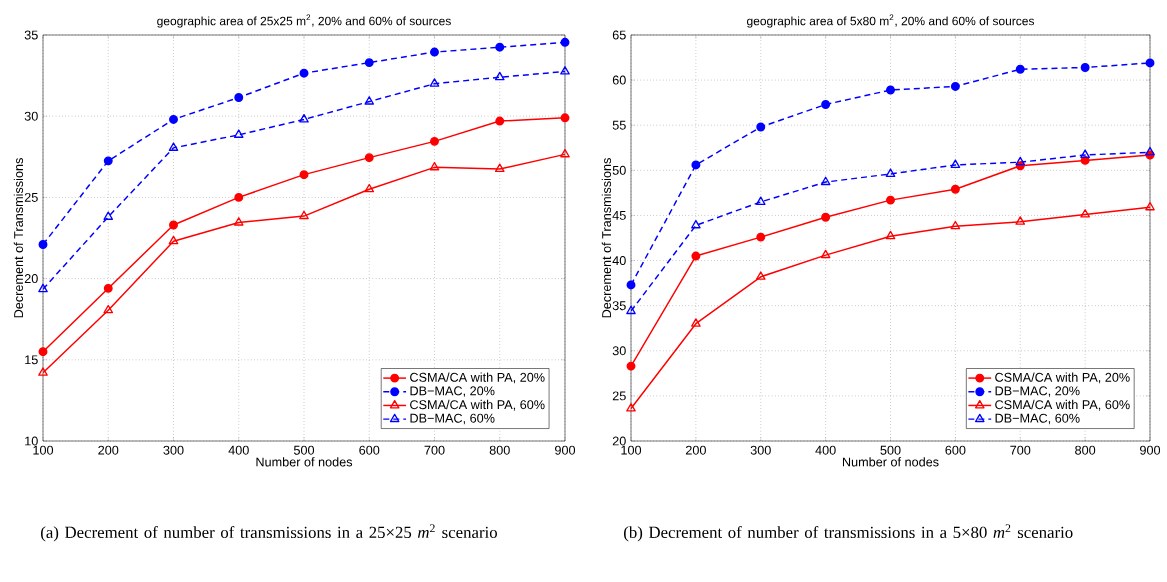  Describe the element at coordinates (31, 441) in the screenshot. I see `y-tick-label: 10` at that location.